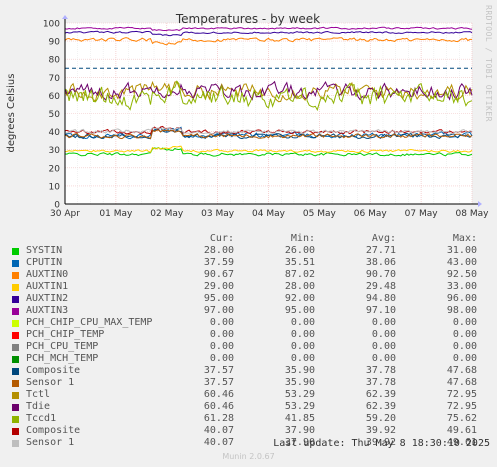  What do you see at coordinates (47, 286) in the screenshot?
I see `legend-series-name: AUXTIN1` at bounding box center [47, 286].